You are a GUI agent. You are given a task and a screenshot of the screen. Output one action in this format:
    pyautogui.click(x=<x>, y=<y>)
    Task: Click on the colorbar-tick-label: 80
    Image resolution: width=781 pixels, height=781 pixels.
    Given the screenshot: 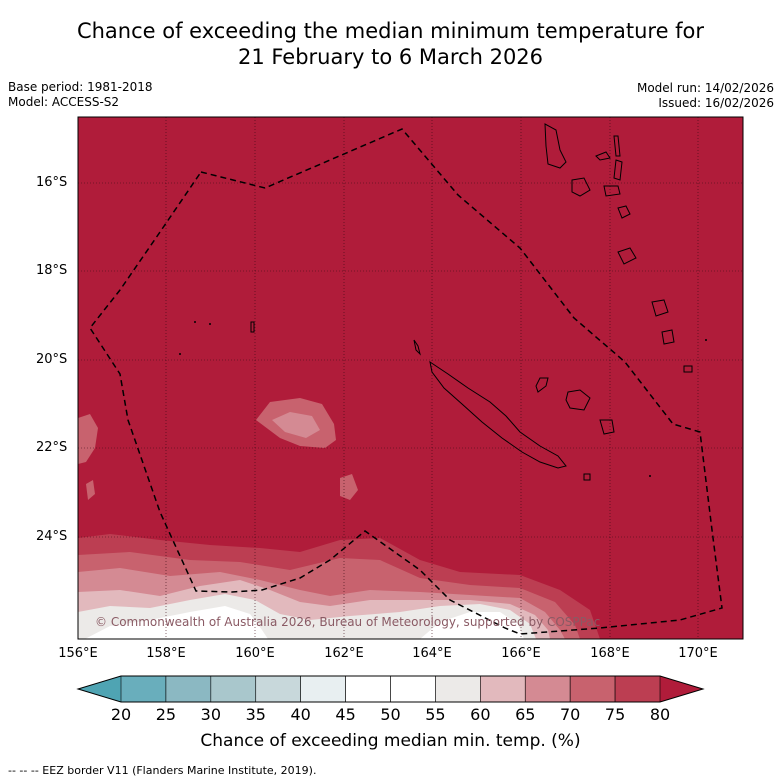 What is the action you would take?
    pyautogui.click(x=660, y=714)
    